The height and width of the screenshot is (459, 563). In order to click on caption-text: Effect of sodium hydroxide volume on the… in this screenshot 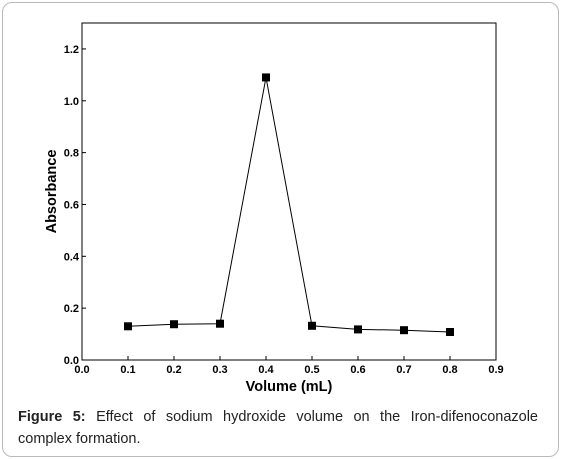, I will do `click(278, 428)`.